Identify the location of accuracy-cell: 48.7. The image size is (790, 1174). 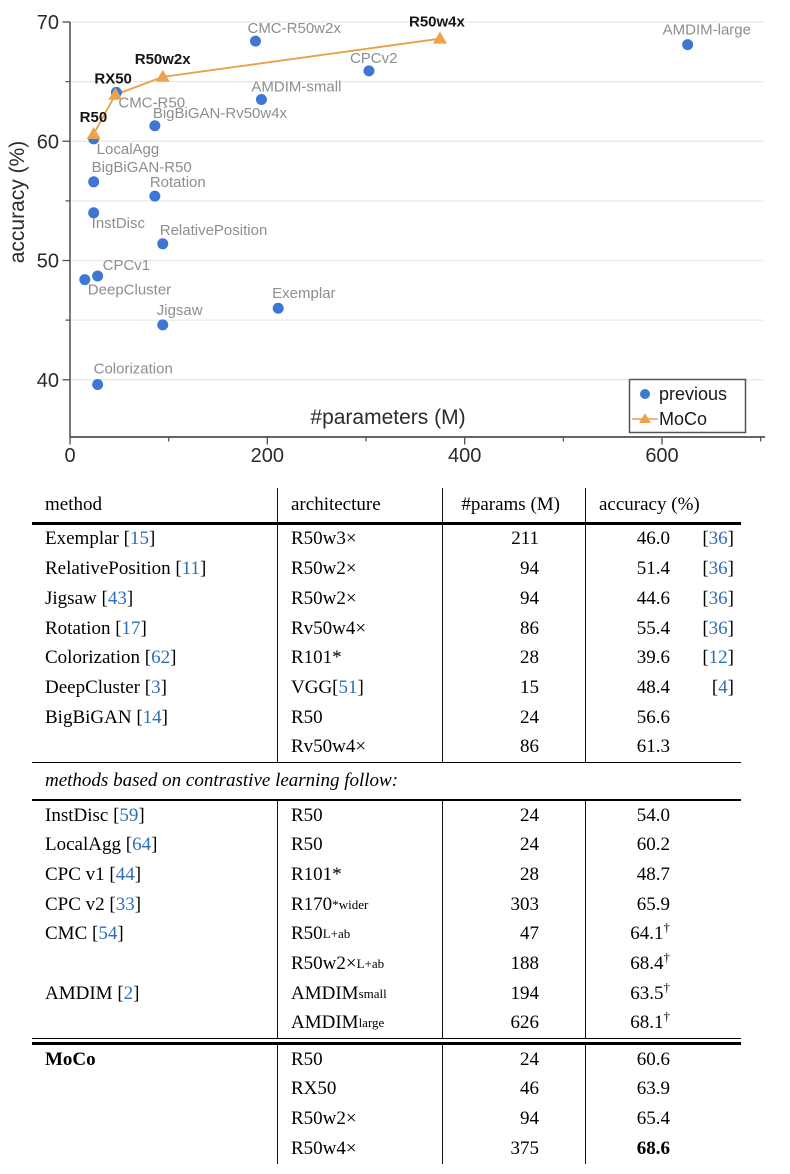
(665, 875).